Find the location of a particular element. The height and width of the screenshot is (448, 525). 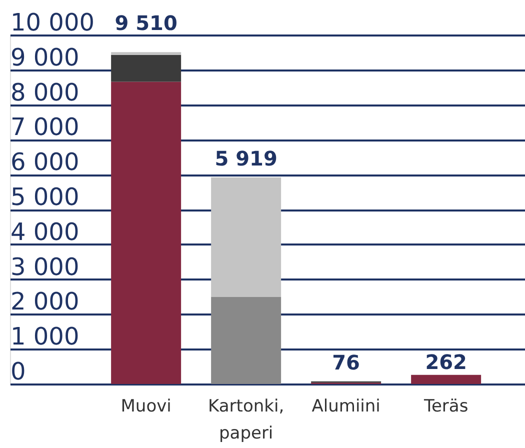

total-label: 9 510 is located at coordinates (146, 23).